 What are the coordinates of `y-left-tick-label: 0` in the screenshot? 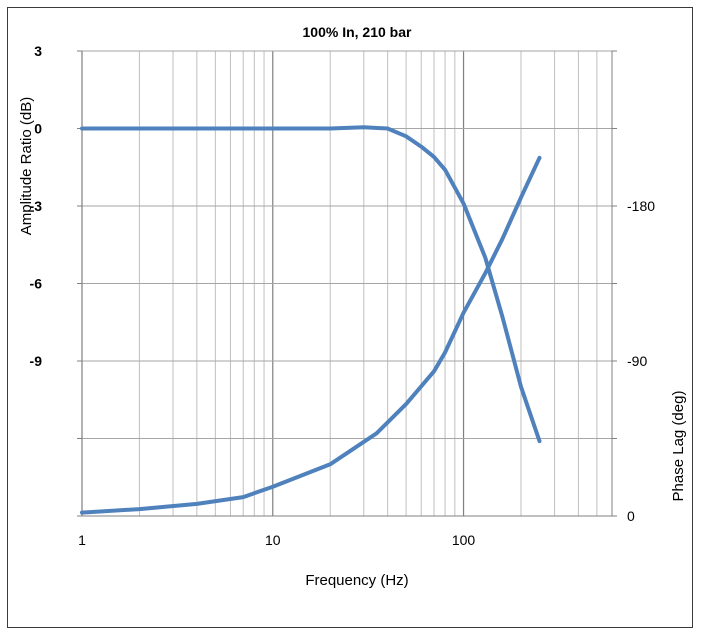 It's located at (38, 129).